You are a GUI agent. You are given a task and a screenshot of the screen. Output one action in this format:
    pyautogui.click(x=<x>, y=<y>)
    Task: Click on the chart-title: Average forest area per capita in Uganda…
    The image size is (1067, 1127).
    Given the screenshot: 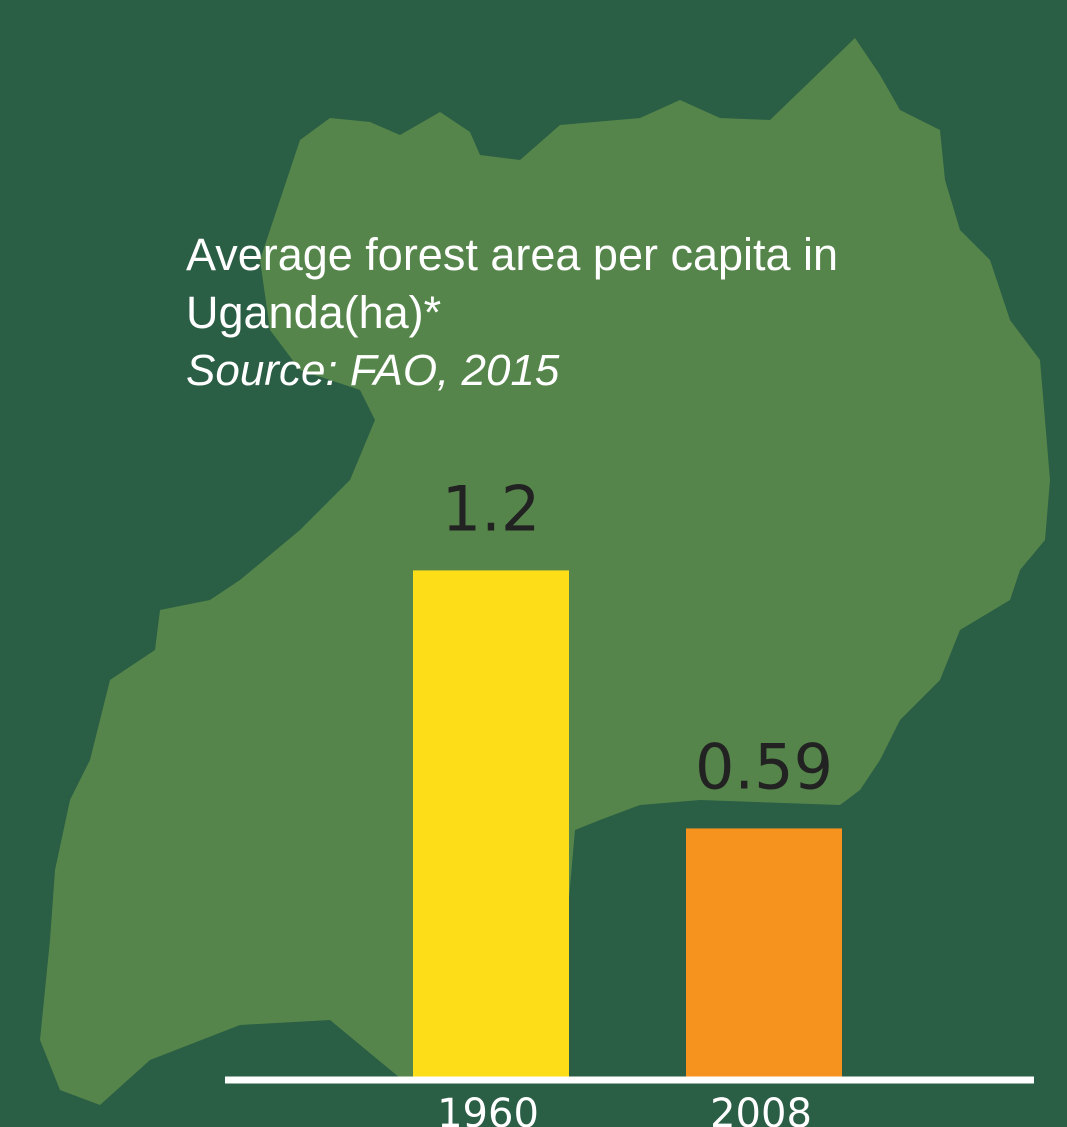 What is the action you would take?
    pyautogui.click(x=512, y=283)
    